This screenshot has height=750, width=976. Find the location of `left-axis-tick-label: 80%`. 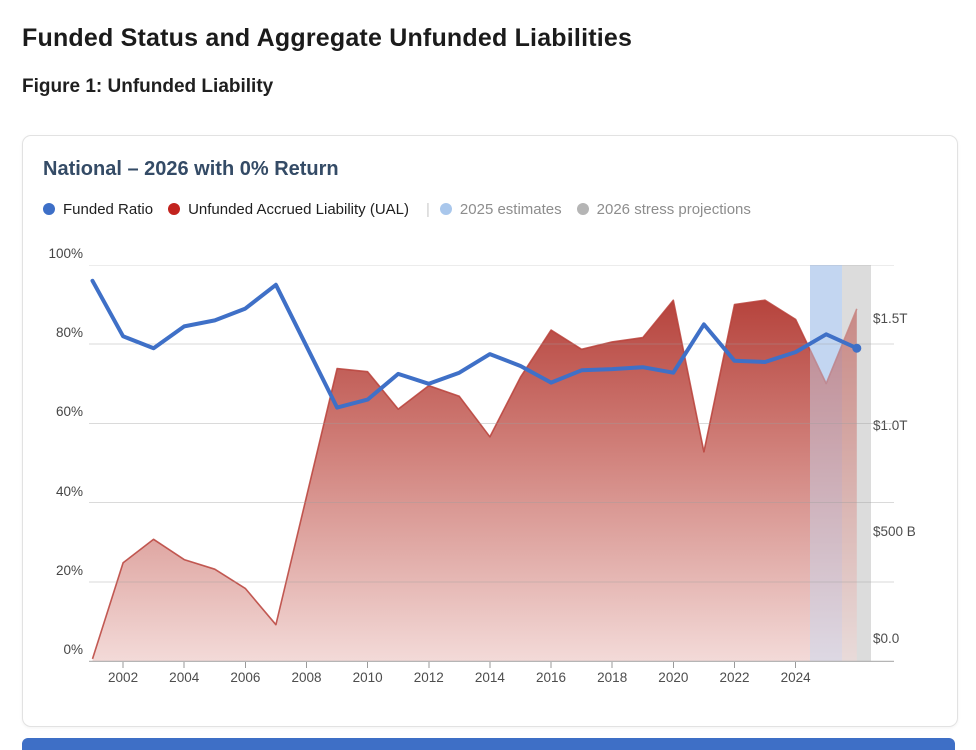

left-axis-tick-label: 80% is located at coordinates (69, 333).